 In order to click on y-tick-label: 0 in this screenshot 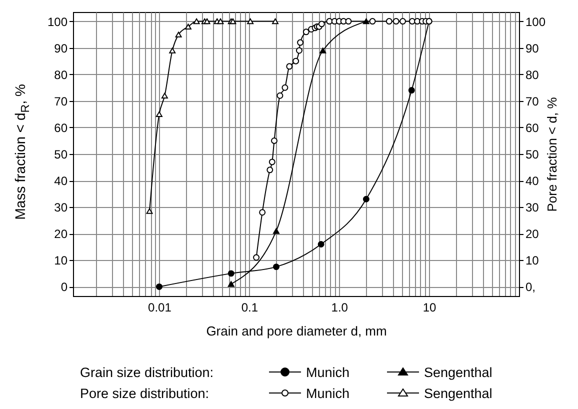, I will do `click(64, 287)`.